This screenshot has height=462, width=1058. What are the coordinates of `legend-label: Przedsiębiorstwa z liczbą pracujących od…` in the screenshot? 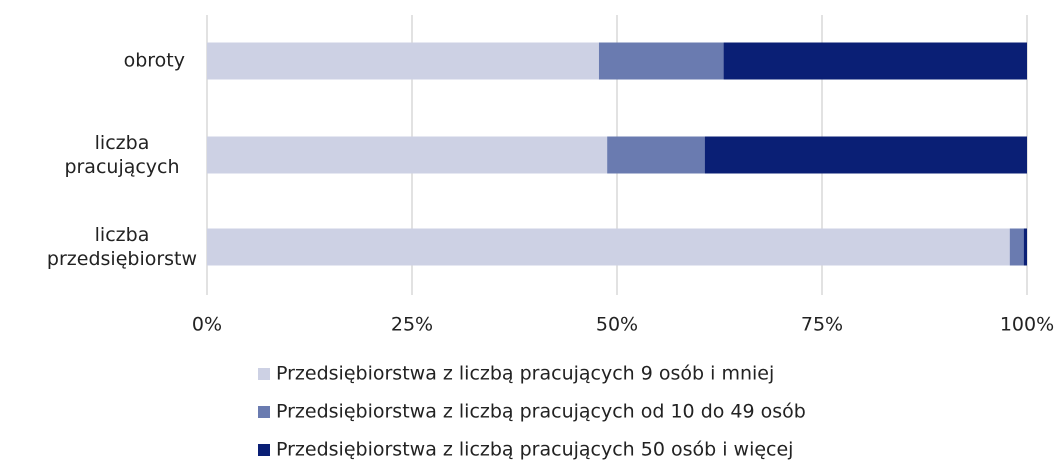 It's located at (541, 412).